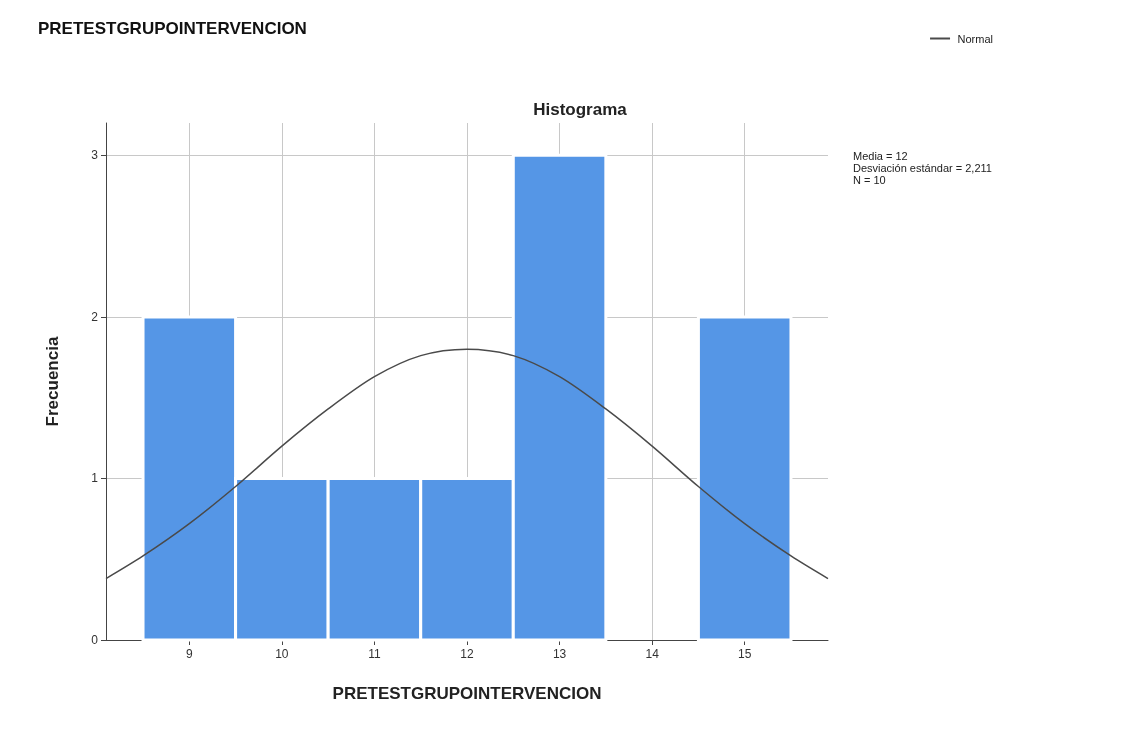  What do you see at coordinates (652, 654) in the screenshot?
I see `x-tick-label: 14` at bounding box center [652, 654].